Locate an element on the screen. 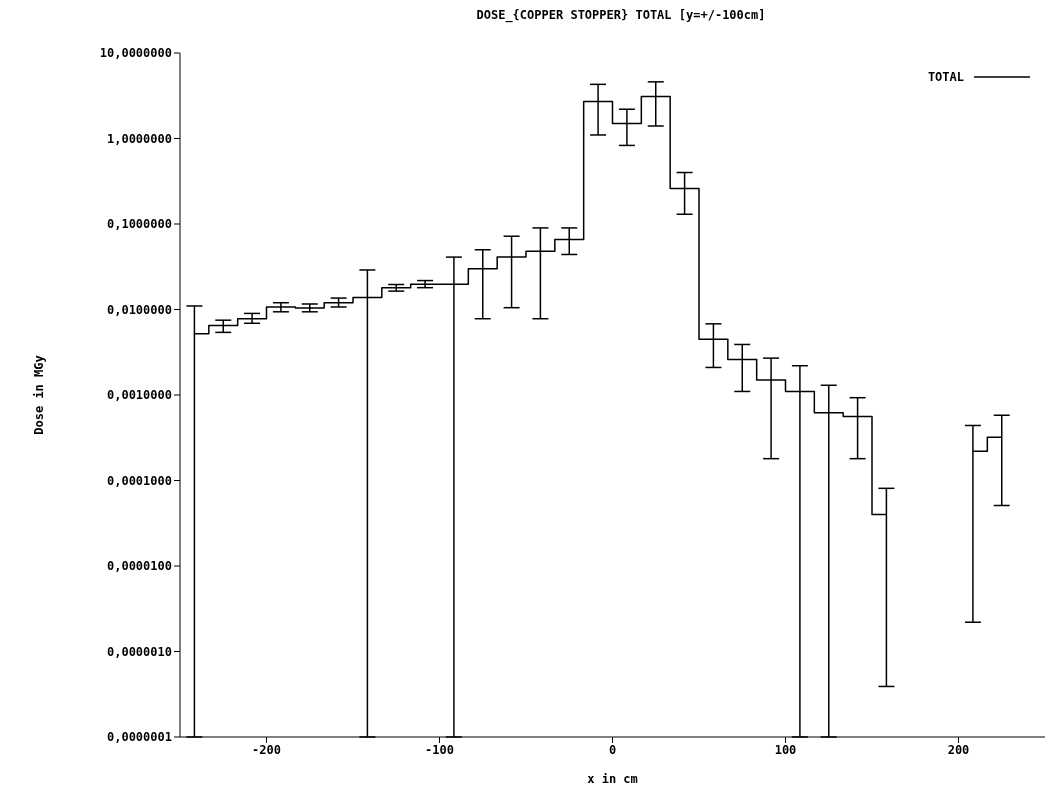  chart-title: DOSE_{COPPER STOPPER} TOTAL [y=+/-100cm] is located at coordinates (621, 16).